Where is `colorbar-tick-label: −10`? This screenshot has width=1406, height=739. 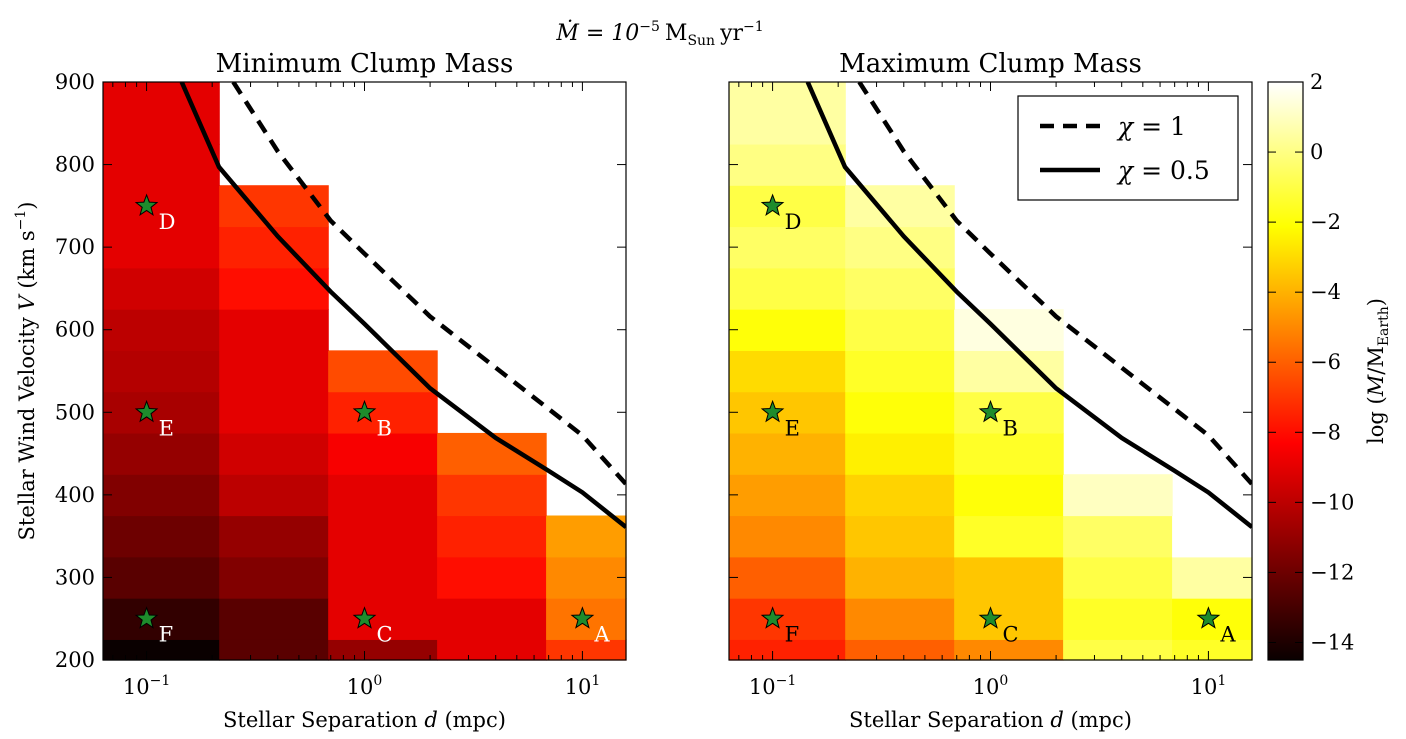
colorbar-tick-label: −10 is located at coordinates (1332, 502).